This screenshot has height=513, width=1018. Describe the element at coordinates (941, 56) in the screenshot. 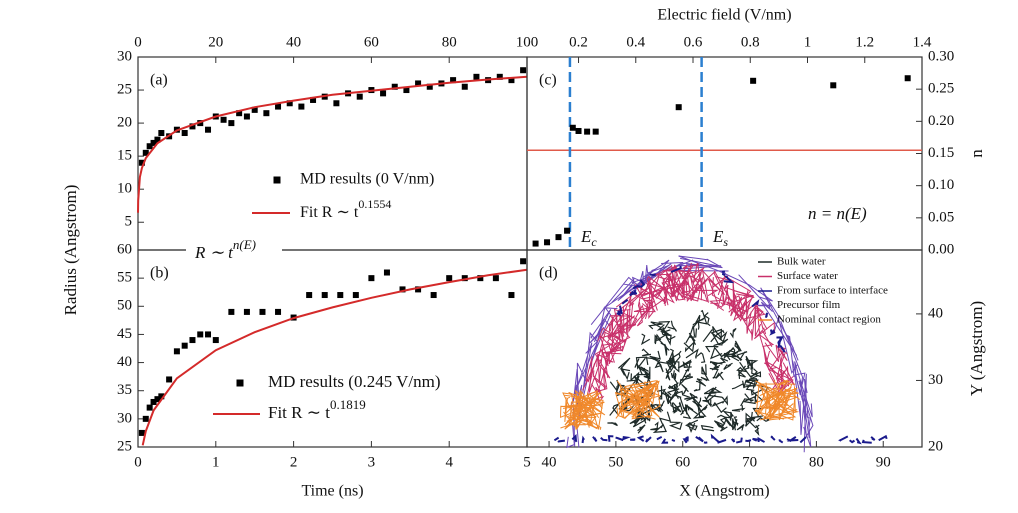

I see `y-tick-label: 0.30` at that location.